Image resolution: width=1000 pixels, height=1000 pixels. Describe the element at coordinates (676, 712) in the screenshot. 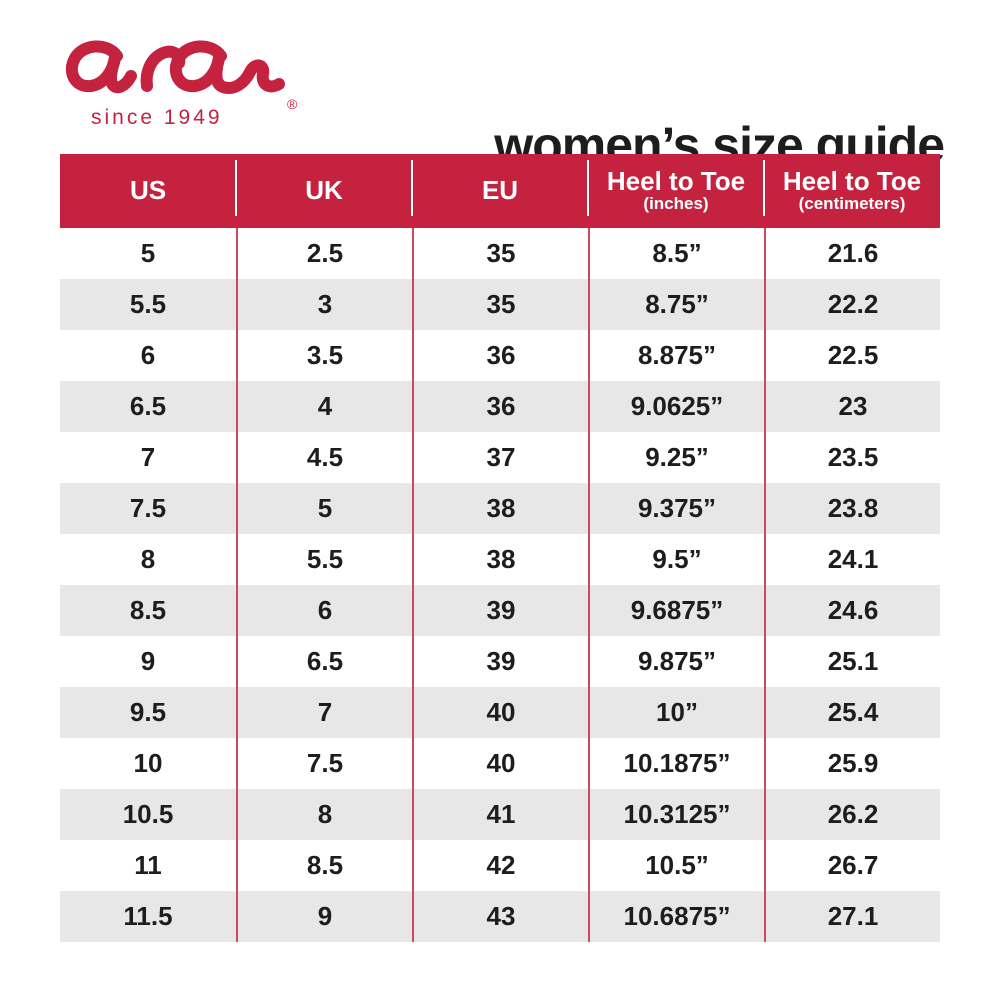

I see `table-cell: 10”` at that location.